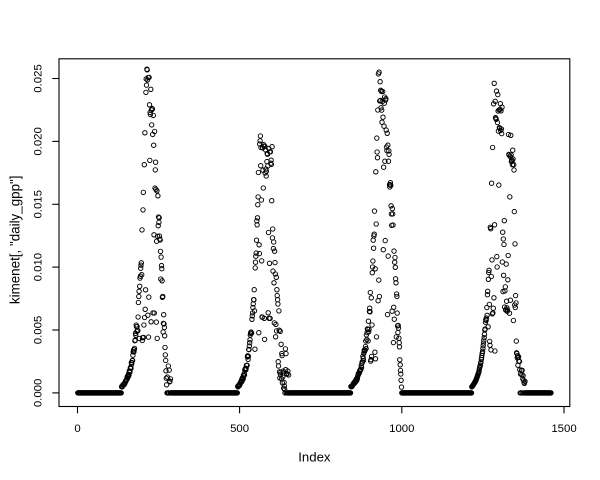  What do you see at coordinates (38, 78) in the screenshot?
I see `svg-text: 0.025` at bounding box center [38, 78].